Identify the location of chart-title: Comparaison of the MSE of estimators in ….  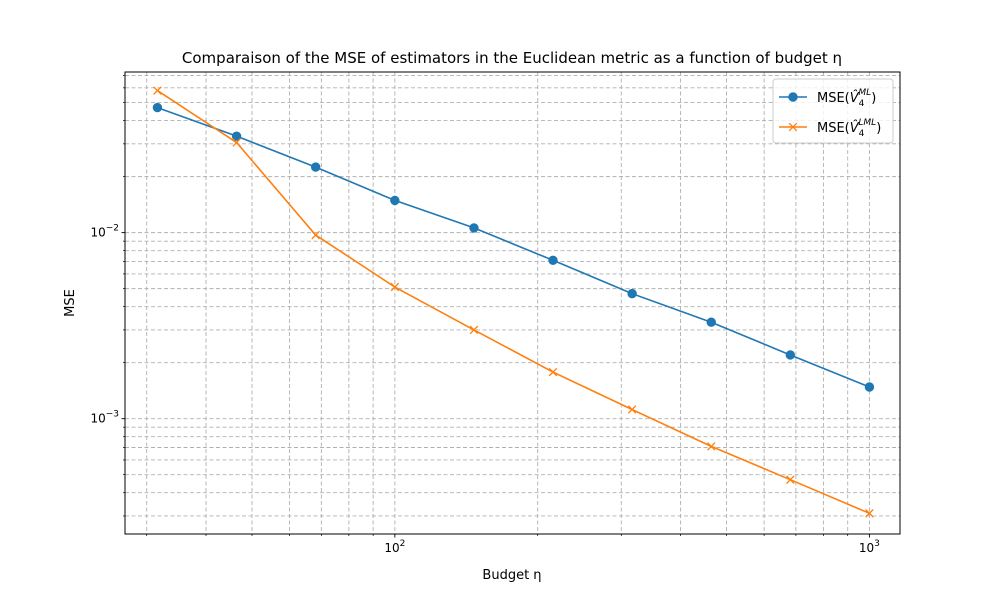
(512, 58).